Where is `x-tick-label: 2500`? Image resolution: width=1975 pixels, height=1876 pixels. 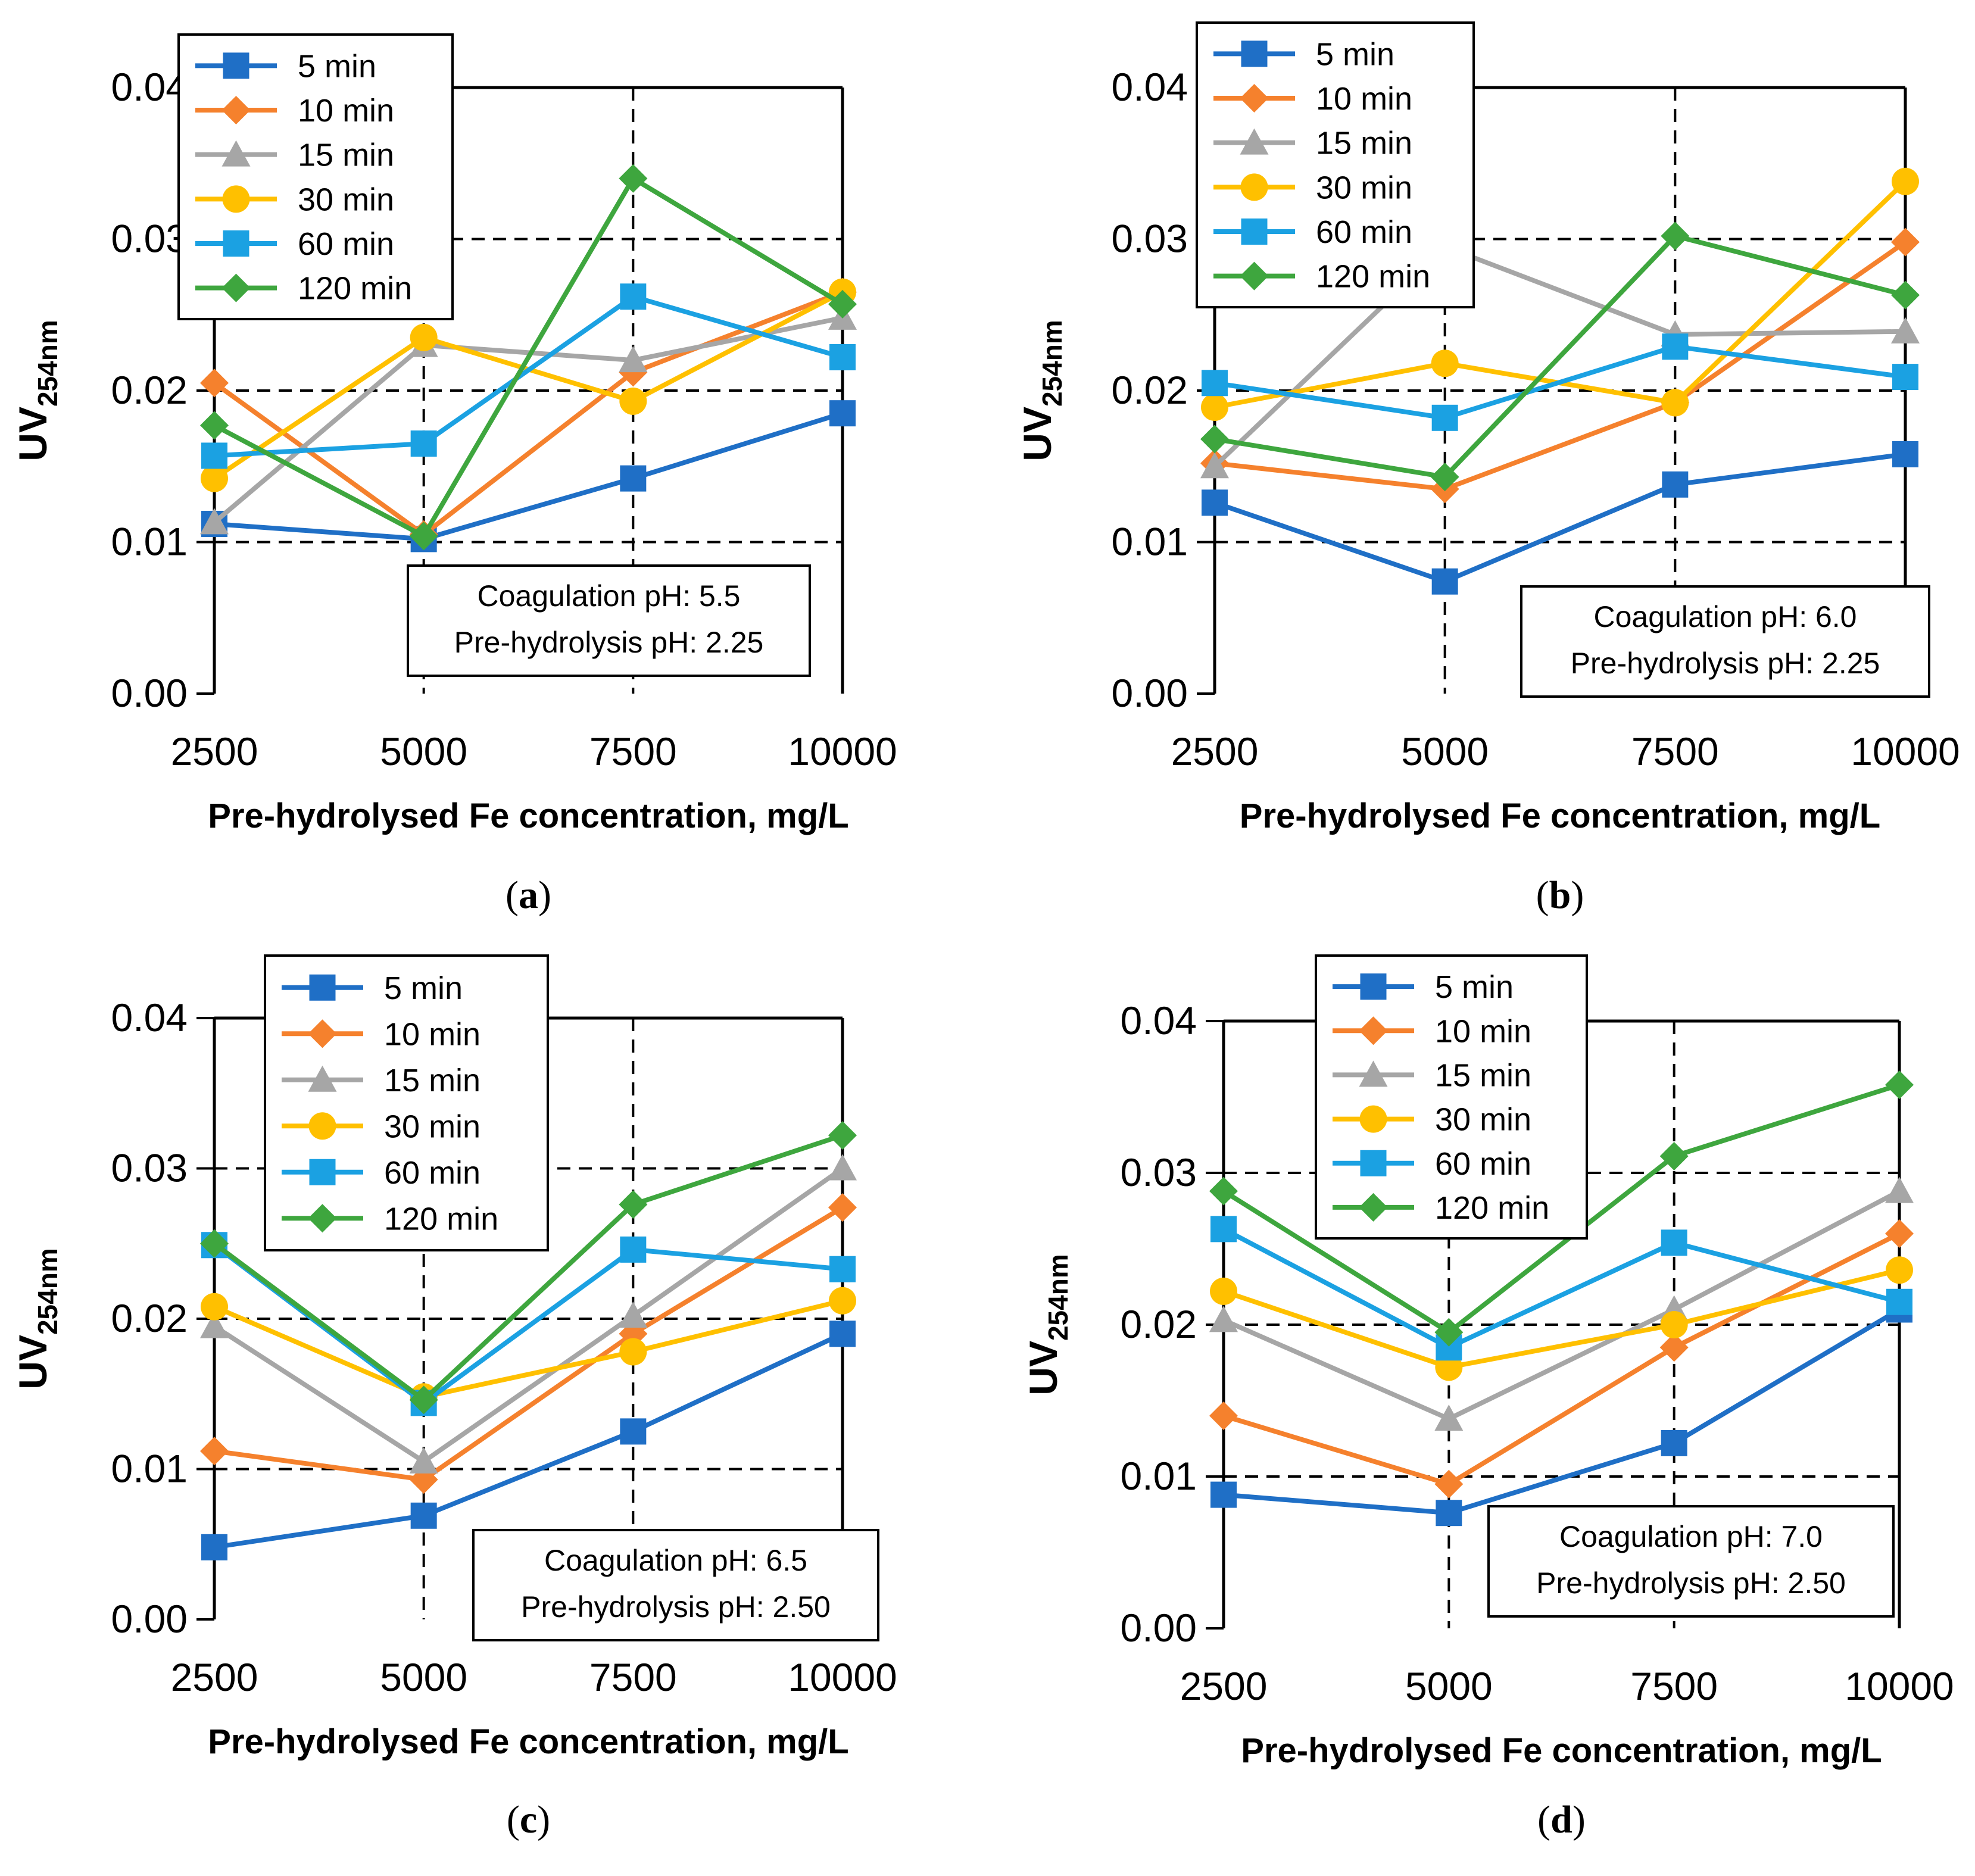
x-tick-label: 2500 is located at coordinates (214, 1677).